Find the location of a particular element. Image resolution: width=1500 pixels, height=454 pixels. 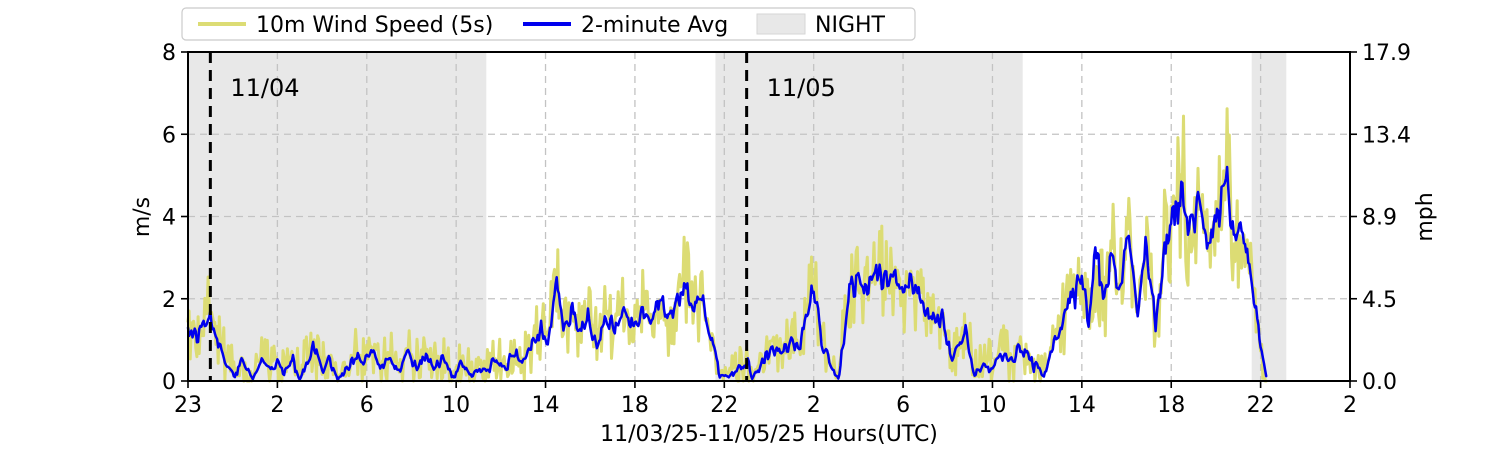

y-tick-label-left: 2 is located at coordinates (169, 300).